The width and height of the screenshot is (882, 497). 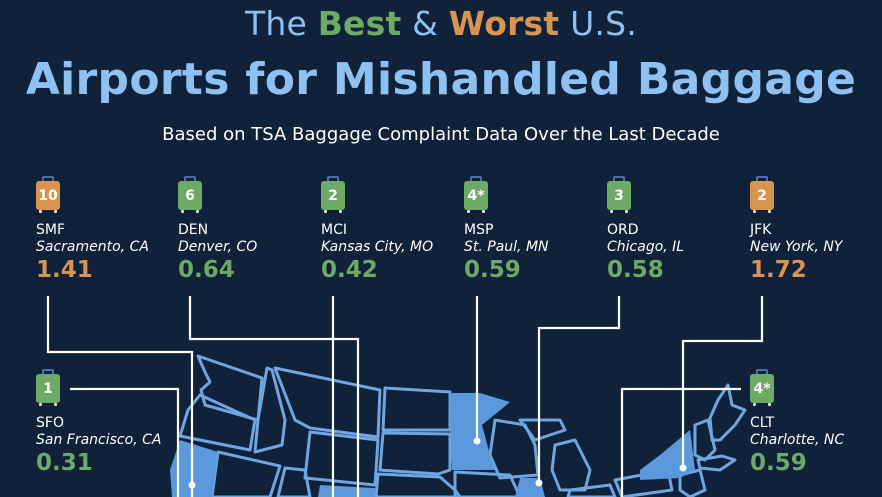 I want to click on rank-badge: 6, so click(x=190, y=195).